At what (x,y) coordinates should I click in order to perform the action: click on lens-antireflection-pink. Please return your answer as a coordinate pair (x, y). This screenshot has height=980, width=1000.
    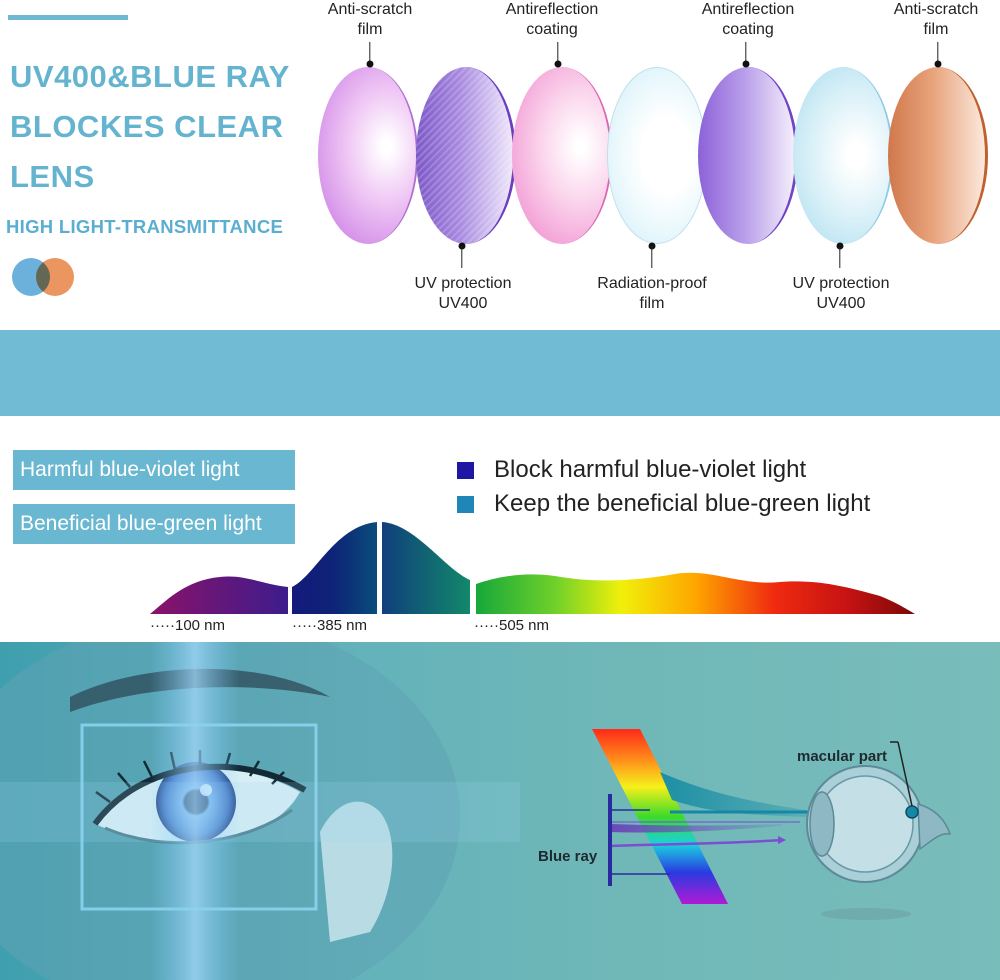
    Looking at the image, I should click on (562, 155).